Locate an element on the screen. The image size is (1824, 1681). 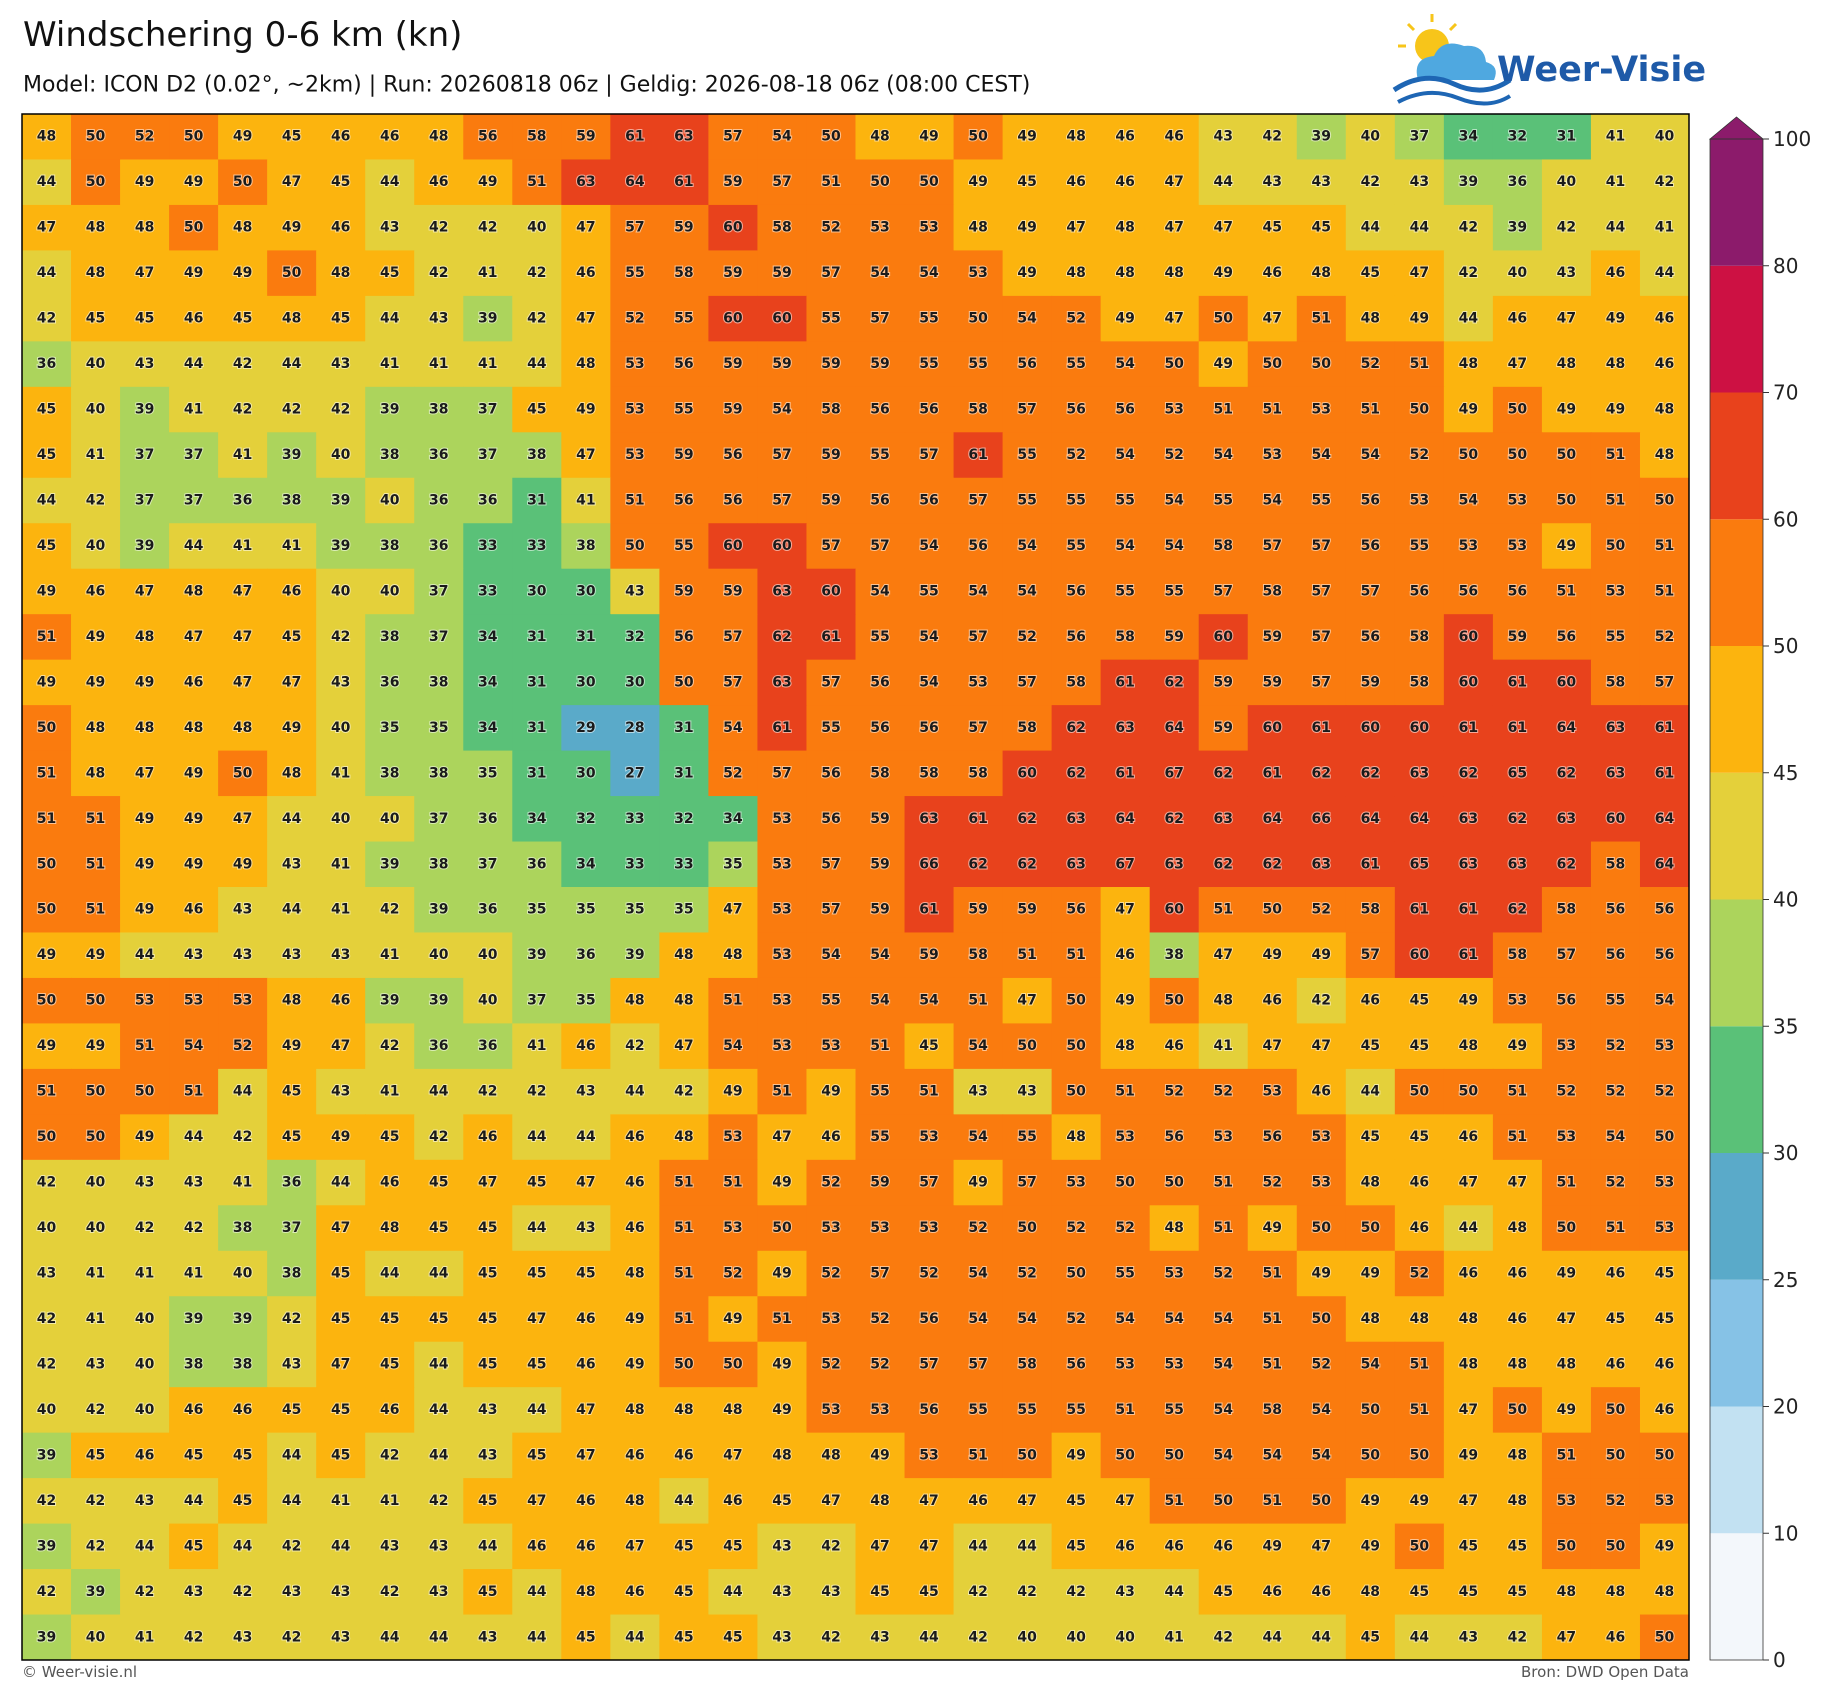
cell-value: 47 is located at coordinates (585, 1410).